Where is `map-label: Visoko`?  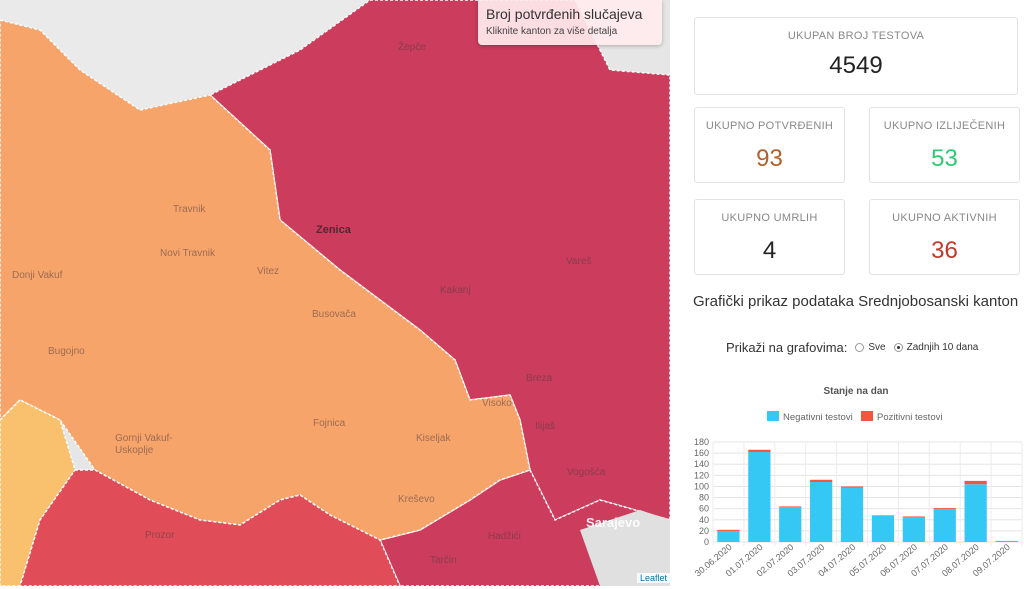 map-label: Visoko is located at coordinates (497, 403).